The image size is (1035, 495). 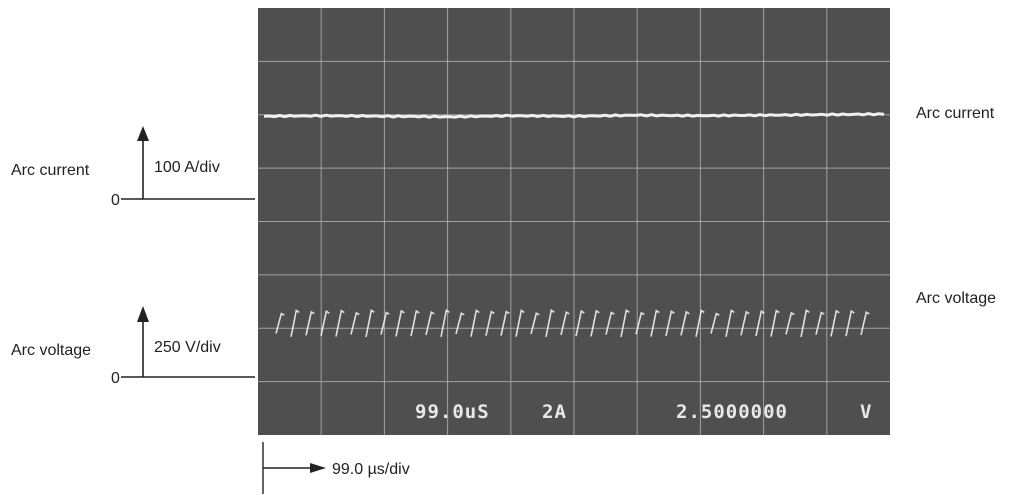 What do you see at coordinates (371, 469) in the screenshot?
I see `time-scale-label: 99.0 µs/div` at bounding box center [371, 469].